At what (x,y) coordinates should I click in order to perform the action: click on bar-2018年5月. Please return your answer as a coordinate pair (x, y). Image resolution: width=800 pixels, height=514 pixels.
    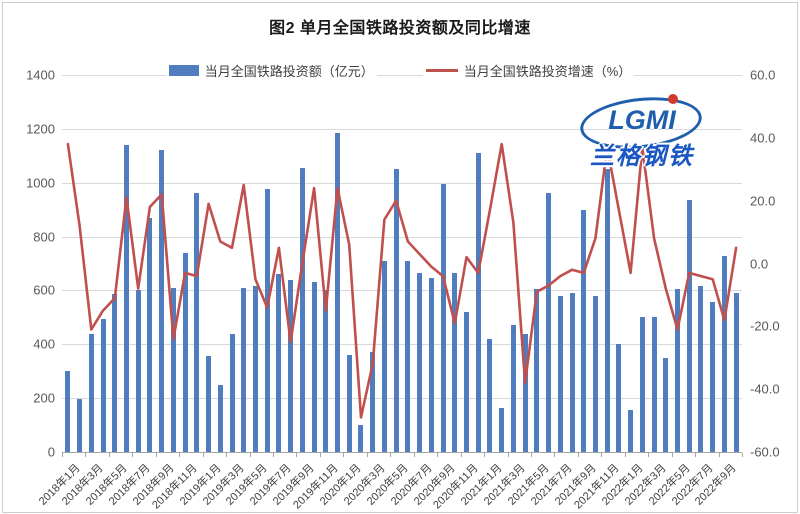
    Looking at the image, I should click on (115, 373).